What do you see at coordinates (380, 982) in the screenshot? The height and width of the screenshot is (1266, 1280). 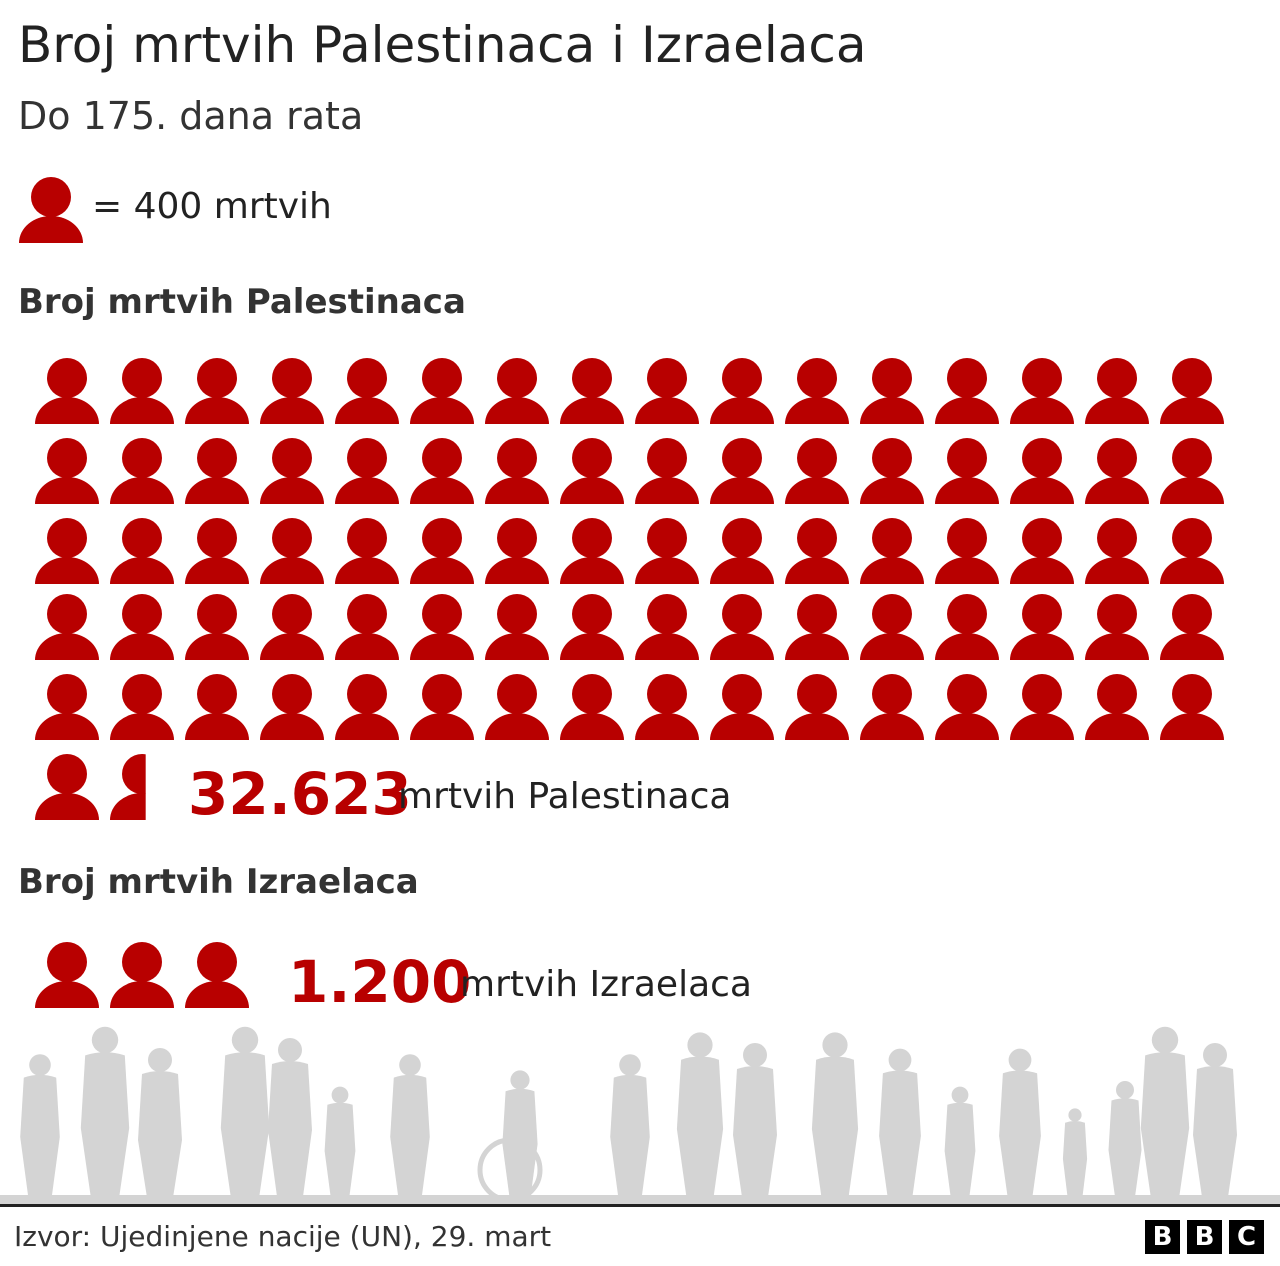 I see `israelis-total: 1.200` at bounding box center [380, 982].